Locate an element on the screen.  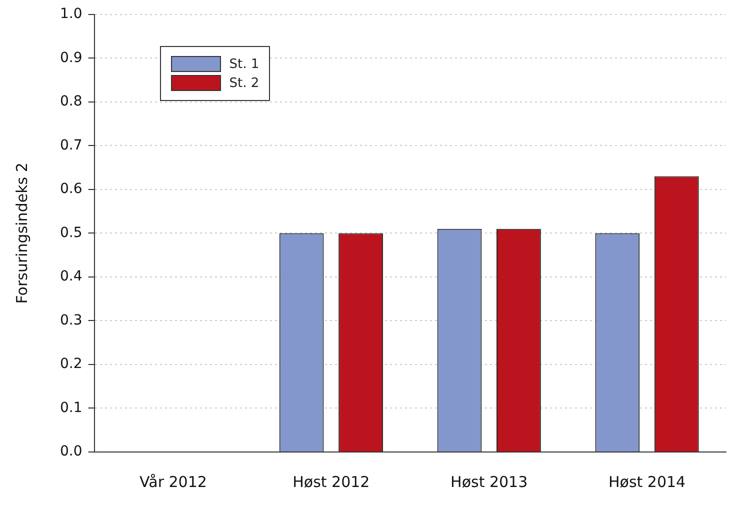
y-tick-label: 0.2 is located at coordinates (71, 364).